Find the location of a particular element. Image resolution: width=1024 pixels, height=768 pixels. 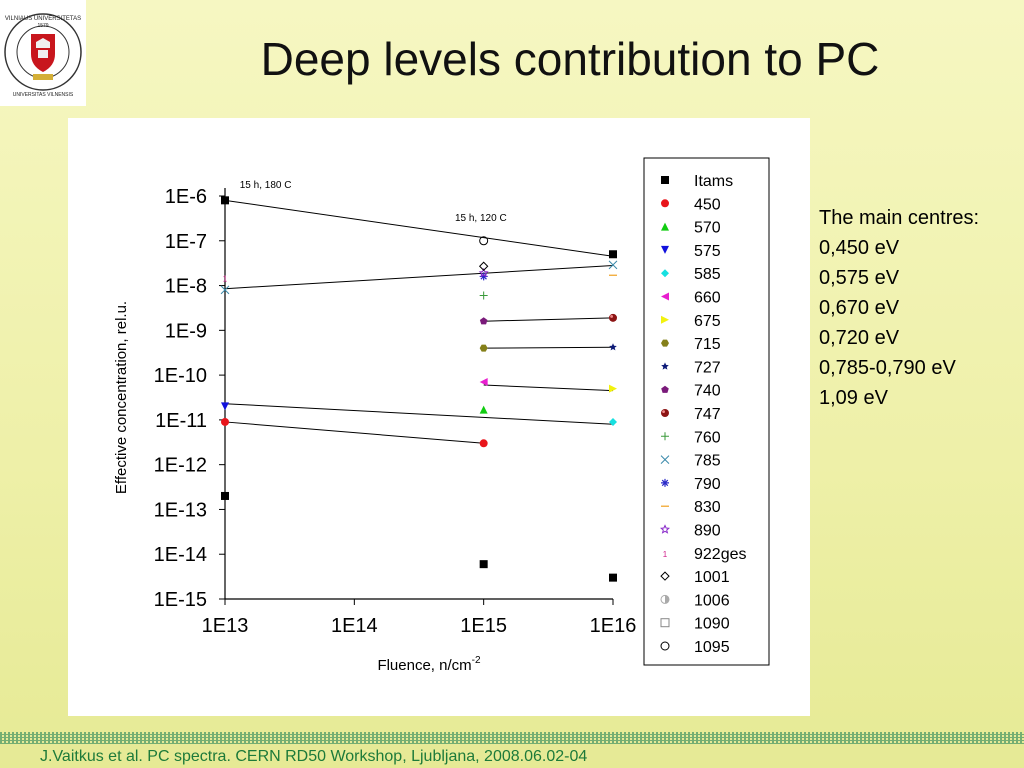

y-tick-label: 1E-7 is located at coordinates (186, 242).